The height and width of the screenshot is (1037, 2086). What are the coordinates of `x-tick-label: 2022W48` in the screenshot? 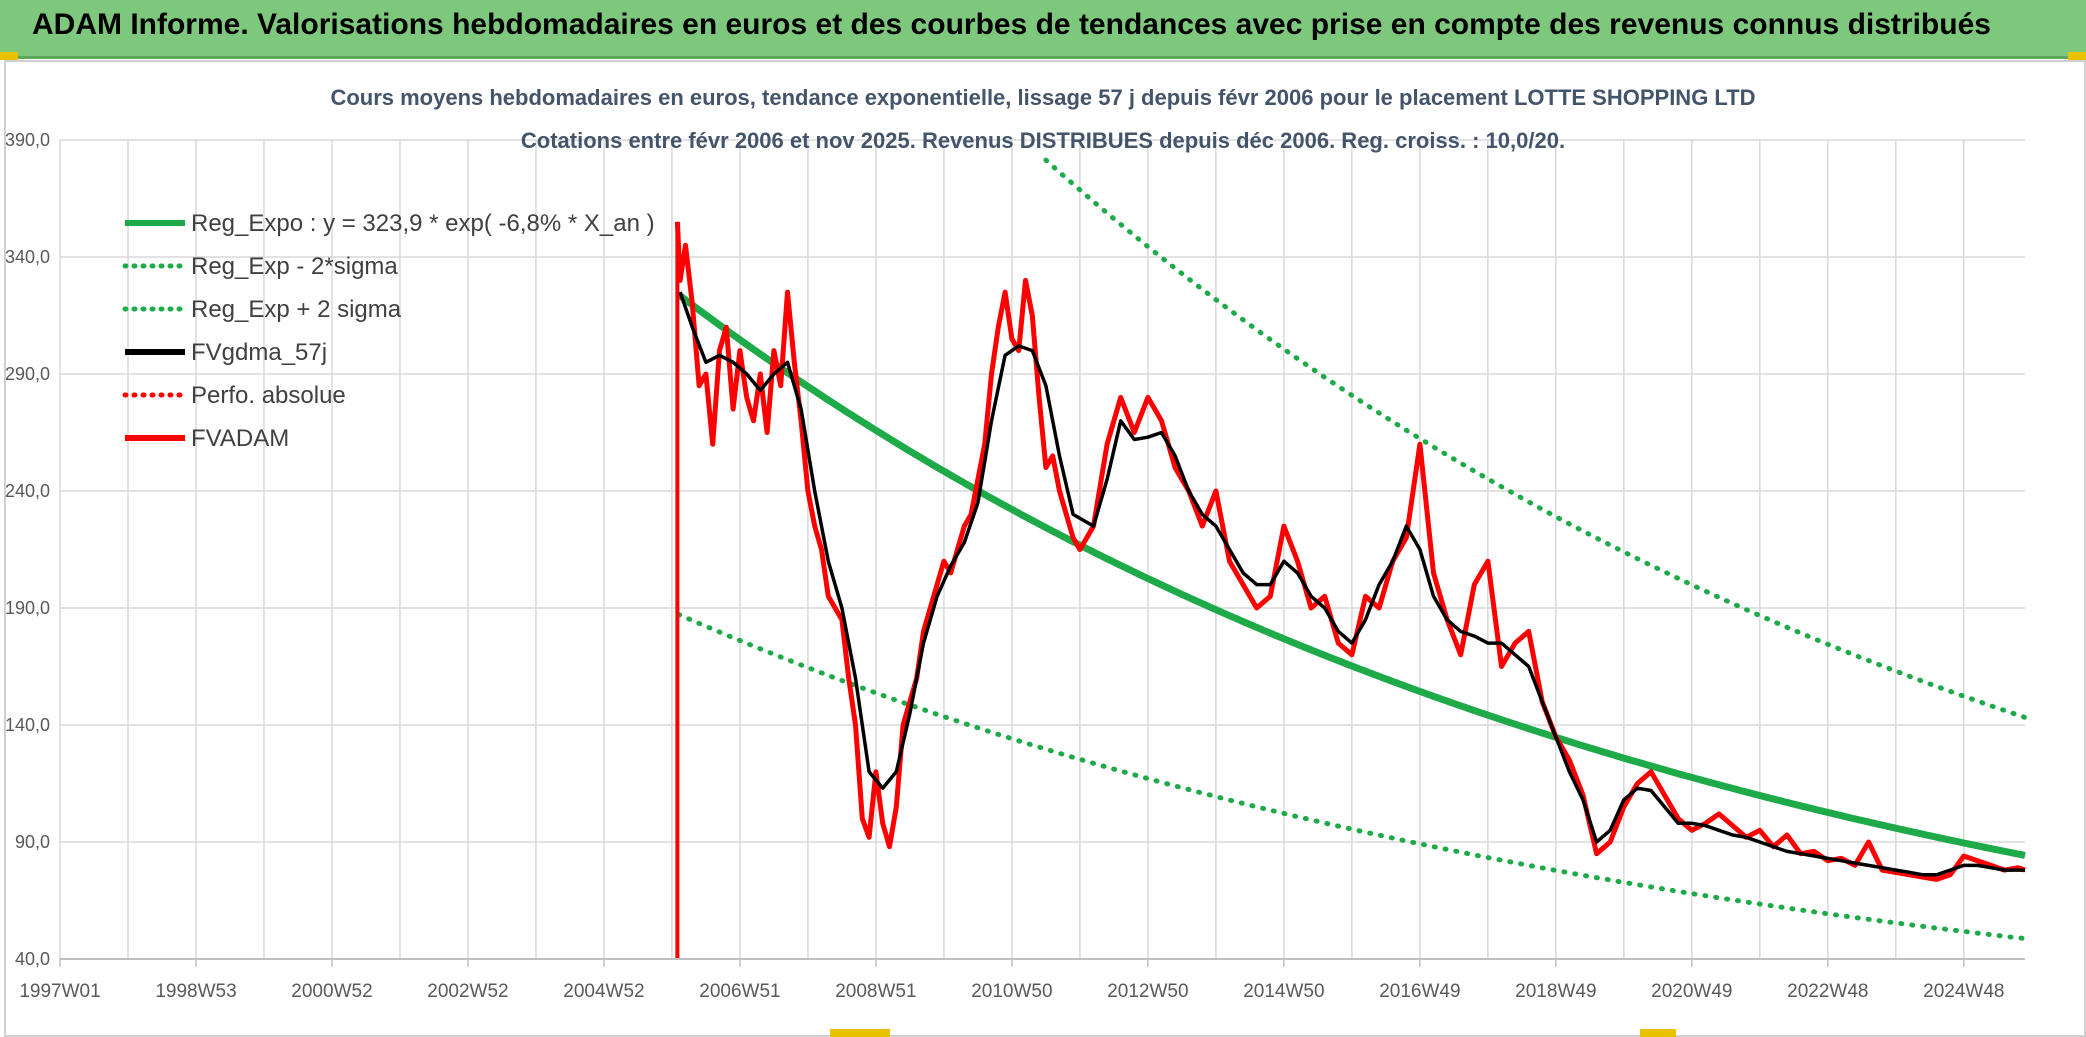 It's located at (1827, 991).